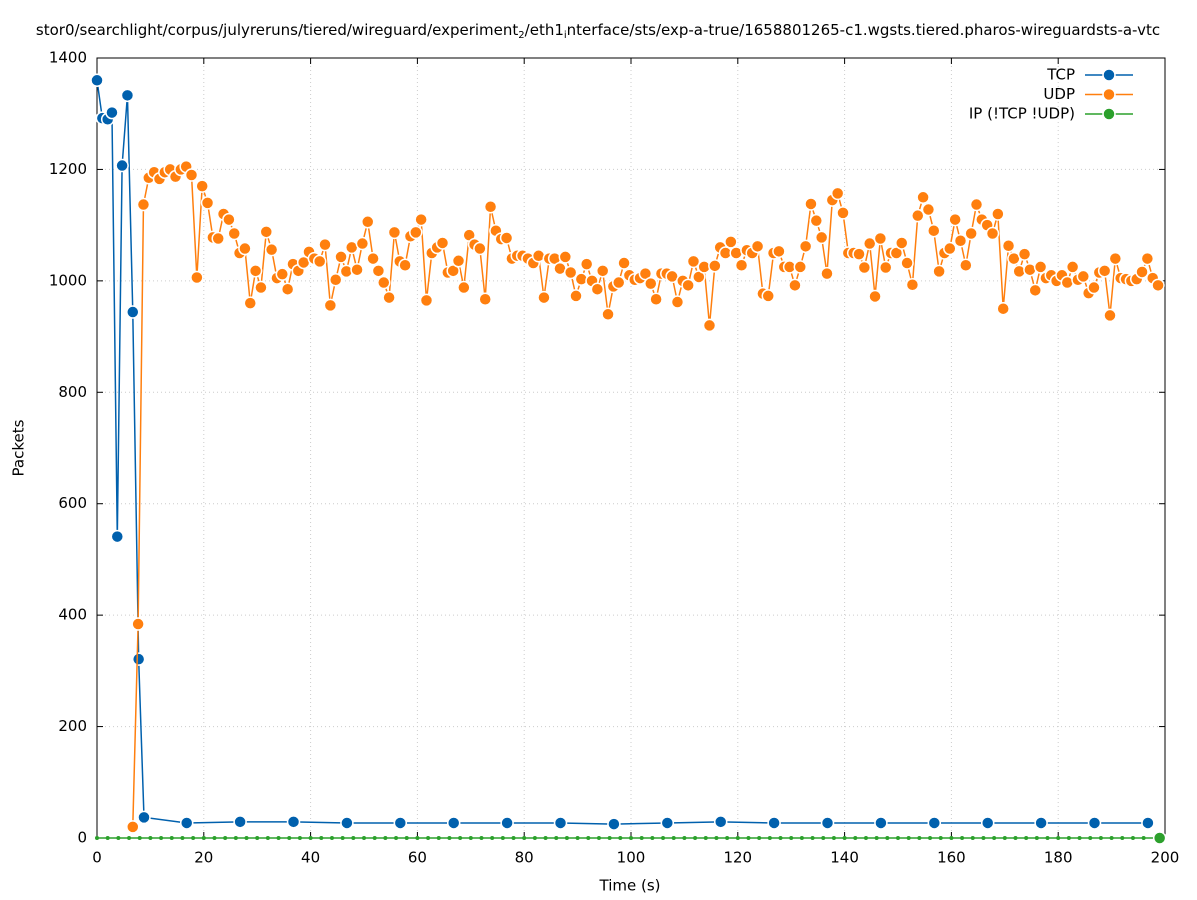 The height and width of the screenshot is (900, 1197). I want to click on y-tick-label: 1400, so click(68, 58).